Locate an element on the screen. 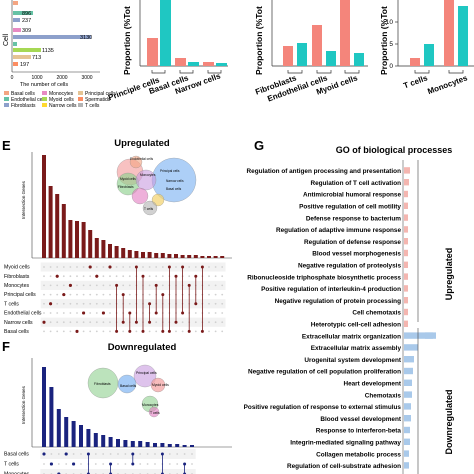  panel-c-bar is located at coordinates (359, 59).